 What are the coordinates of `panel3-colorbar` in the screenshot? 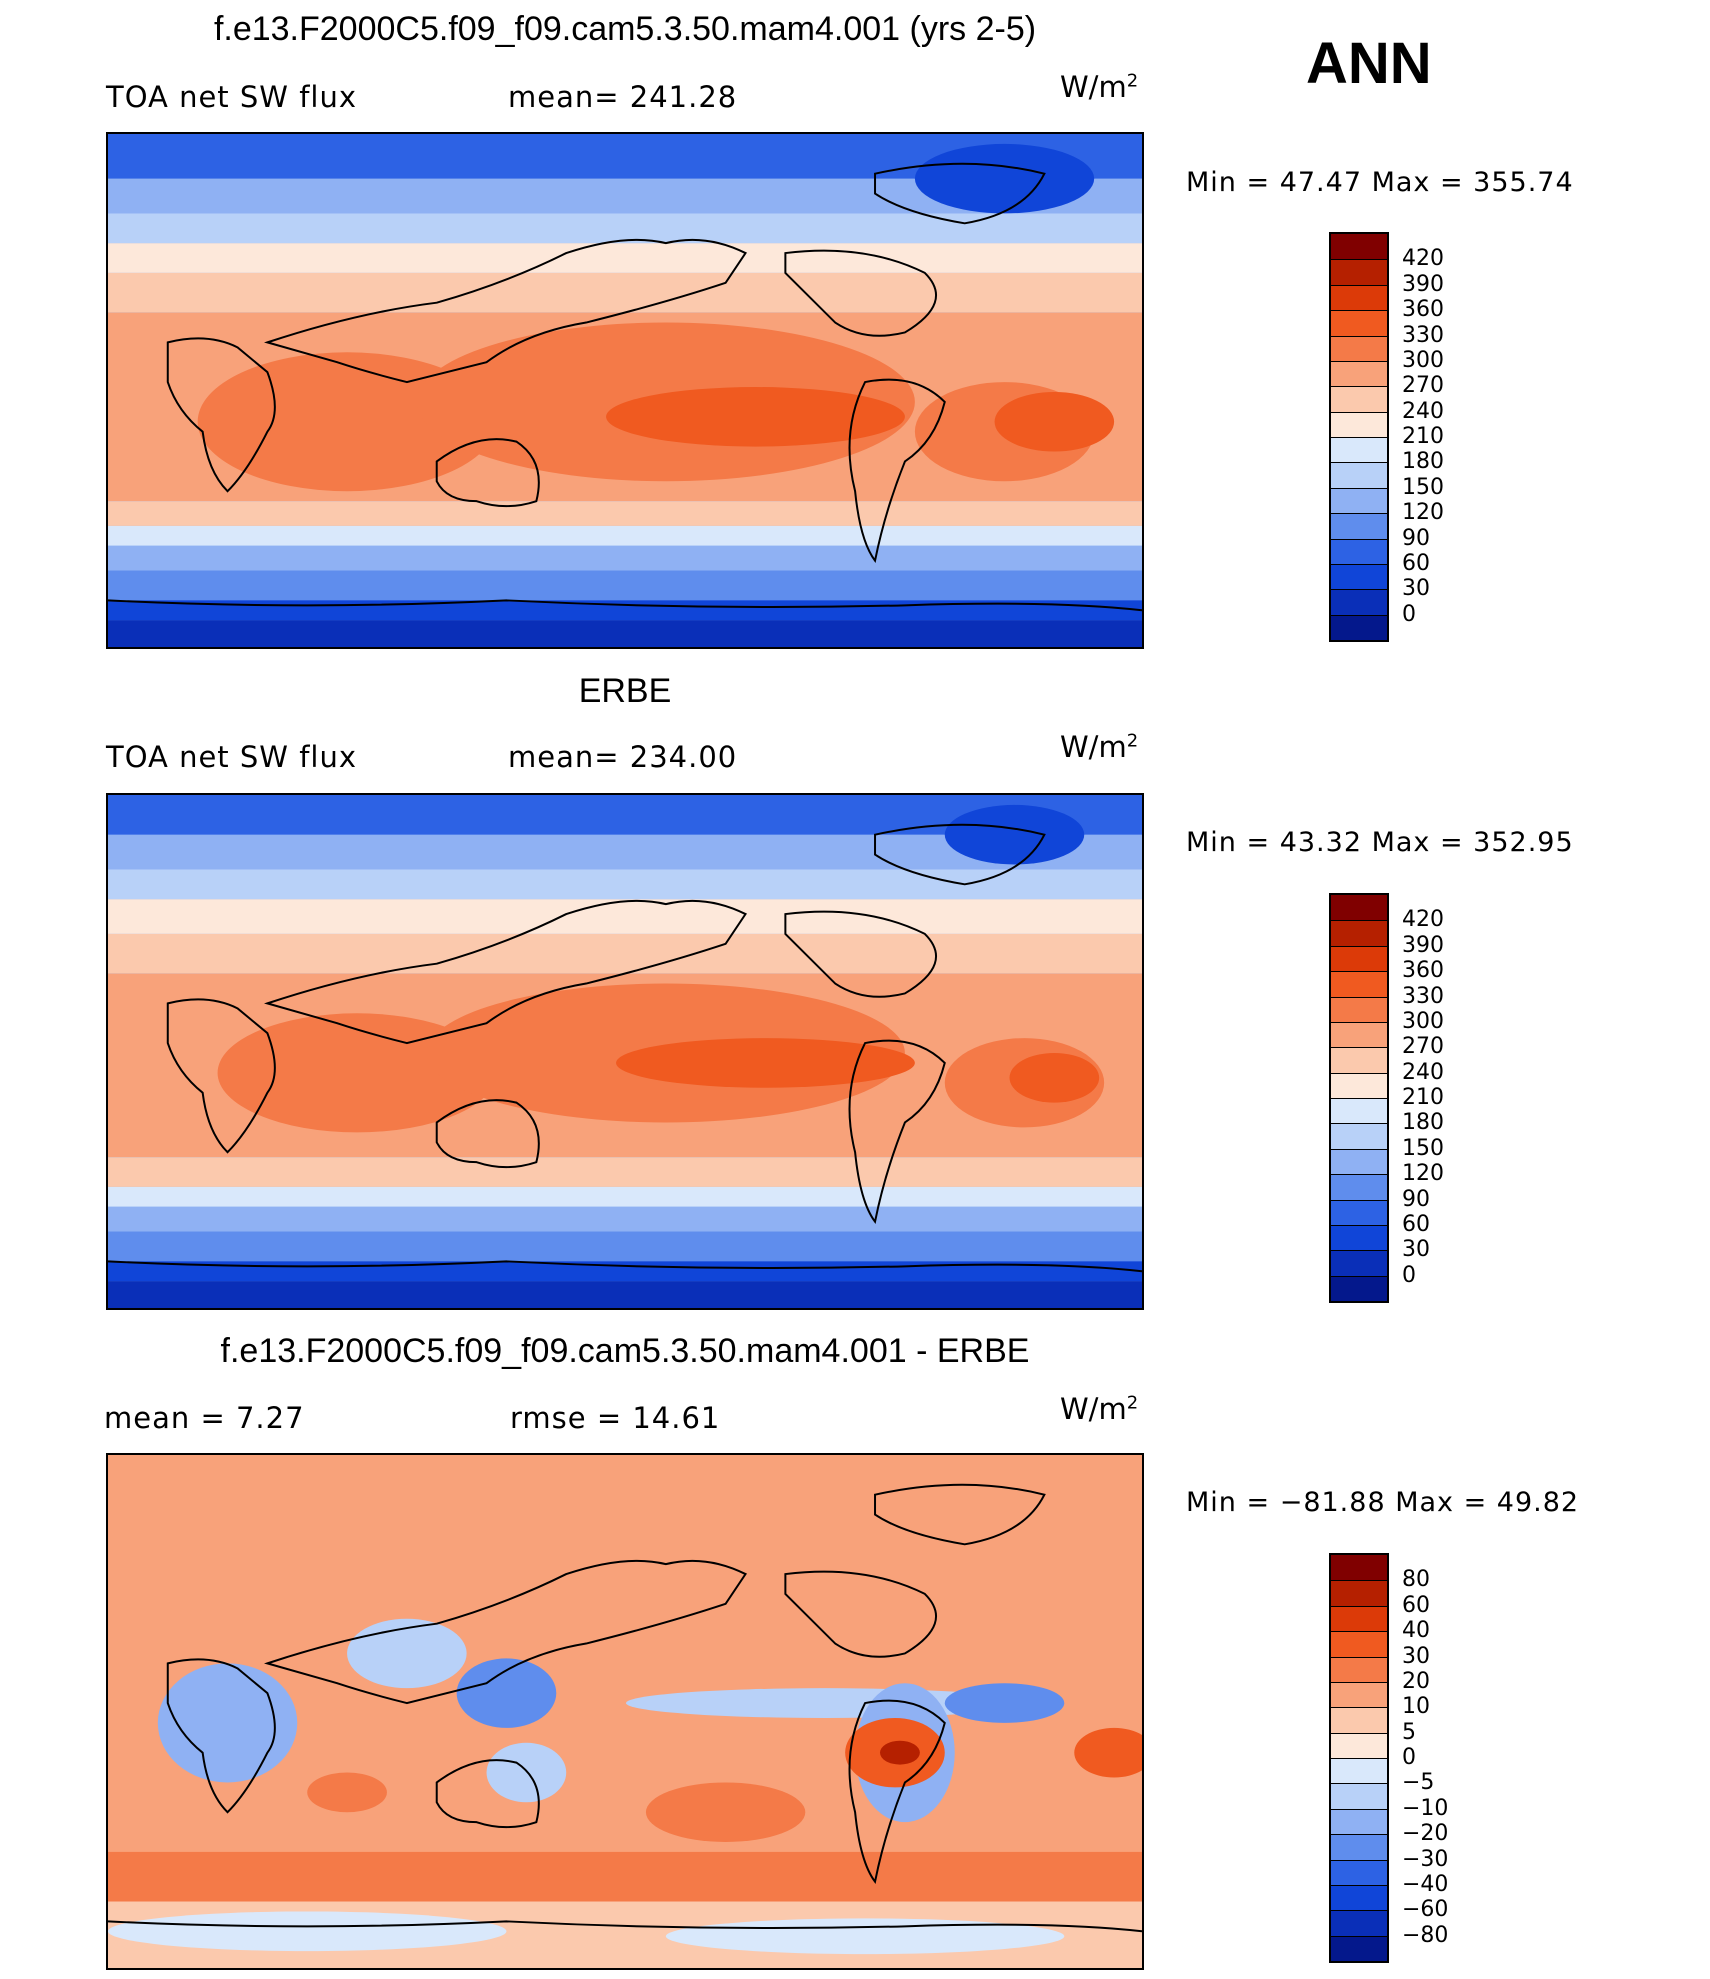 It's located at (1359, 1758).